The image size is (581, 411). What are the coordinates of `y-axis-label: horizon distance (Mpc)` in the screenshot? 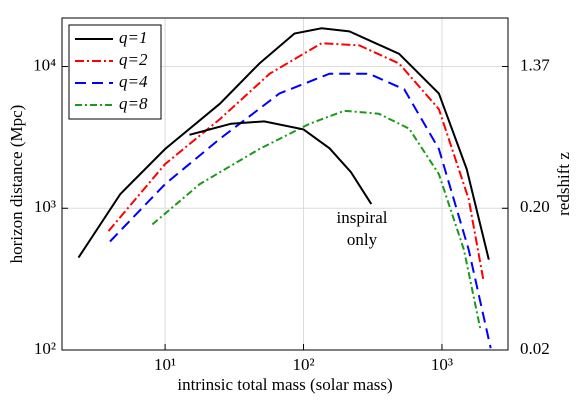 It's located at (16, 184).